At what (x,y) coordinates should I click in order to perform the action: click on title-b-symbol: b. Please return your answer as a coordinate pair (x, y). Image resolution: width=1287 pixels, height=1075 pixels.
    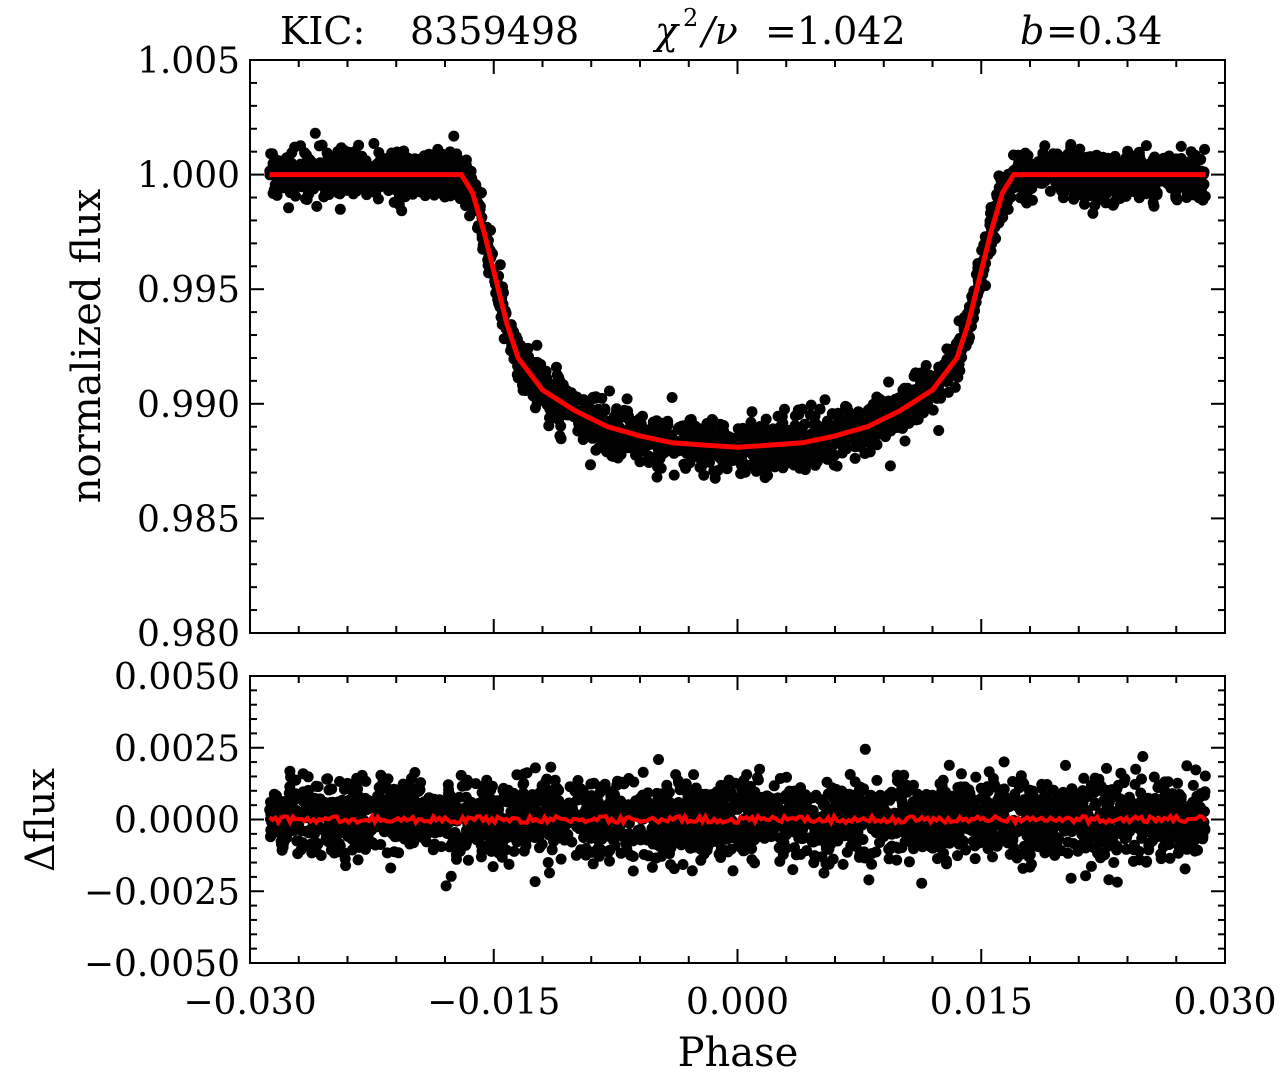
    Looking at the image, I should click on (1032, 31).